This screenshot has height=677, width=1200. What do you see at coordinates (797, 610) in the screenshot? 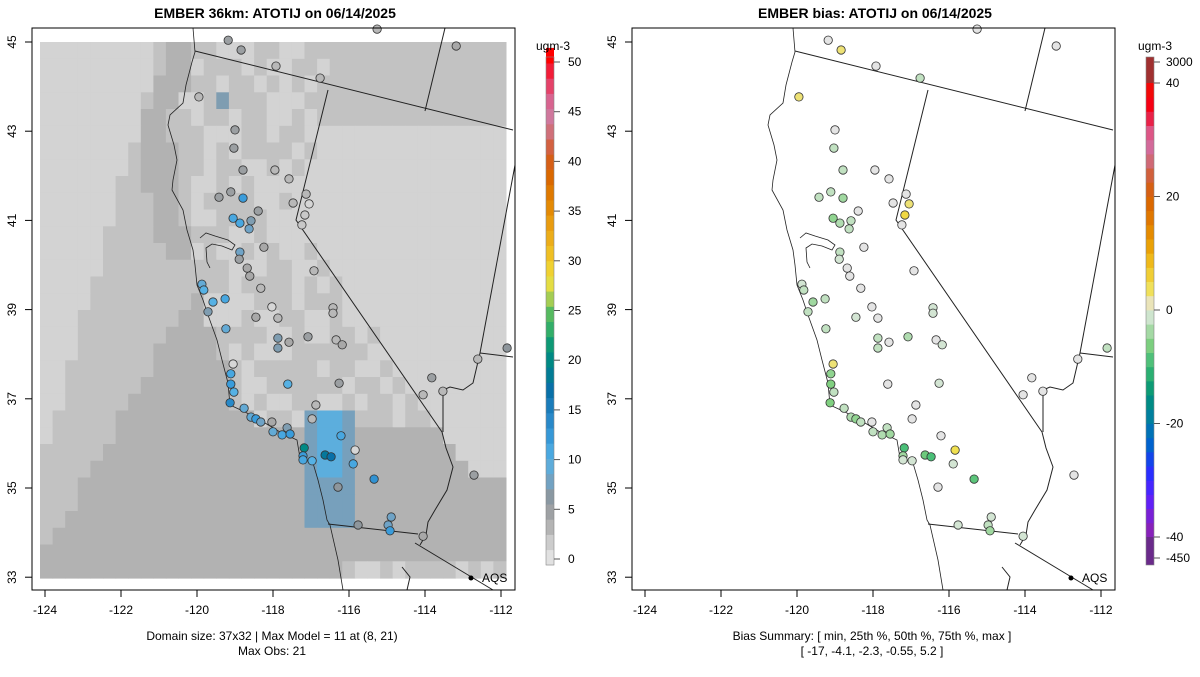
I see `x-tick-label: -120` at bounding box center [797, 610].